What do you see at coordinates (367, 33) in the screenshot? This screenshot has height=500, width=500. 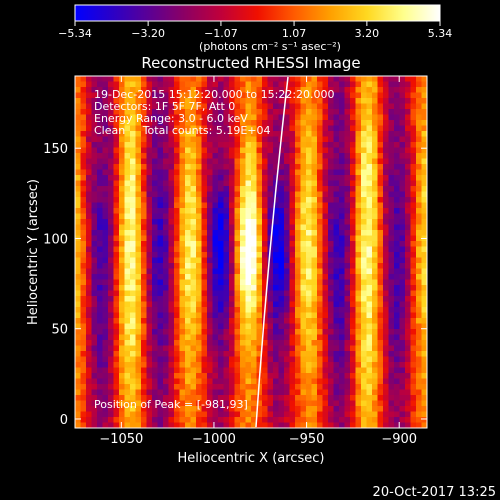 I see `colorbar-tick-label: 3.20` at bounding box center [367, 33].